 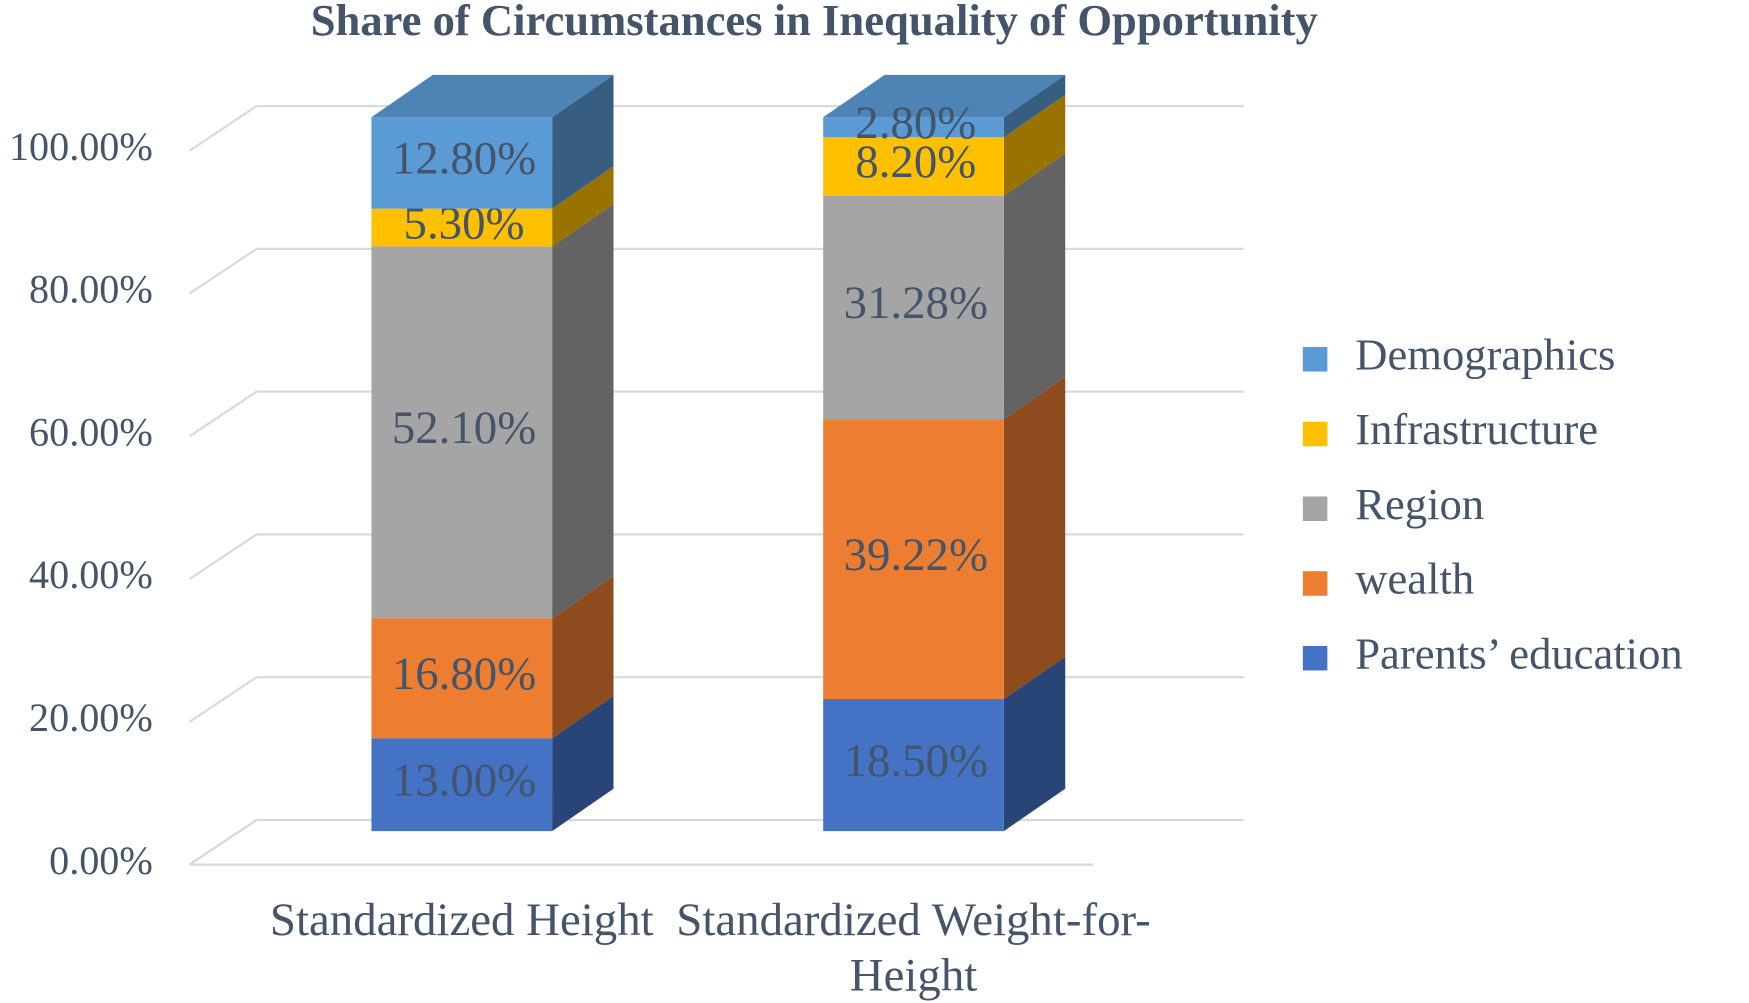 What do you see at coordinates (916, 555) in the screenshot?
I see `data-label: 39.22%` at bounding box center [916, 555].